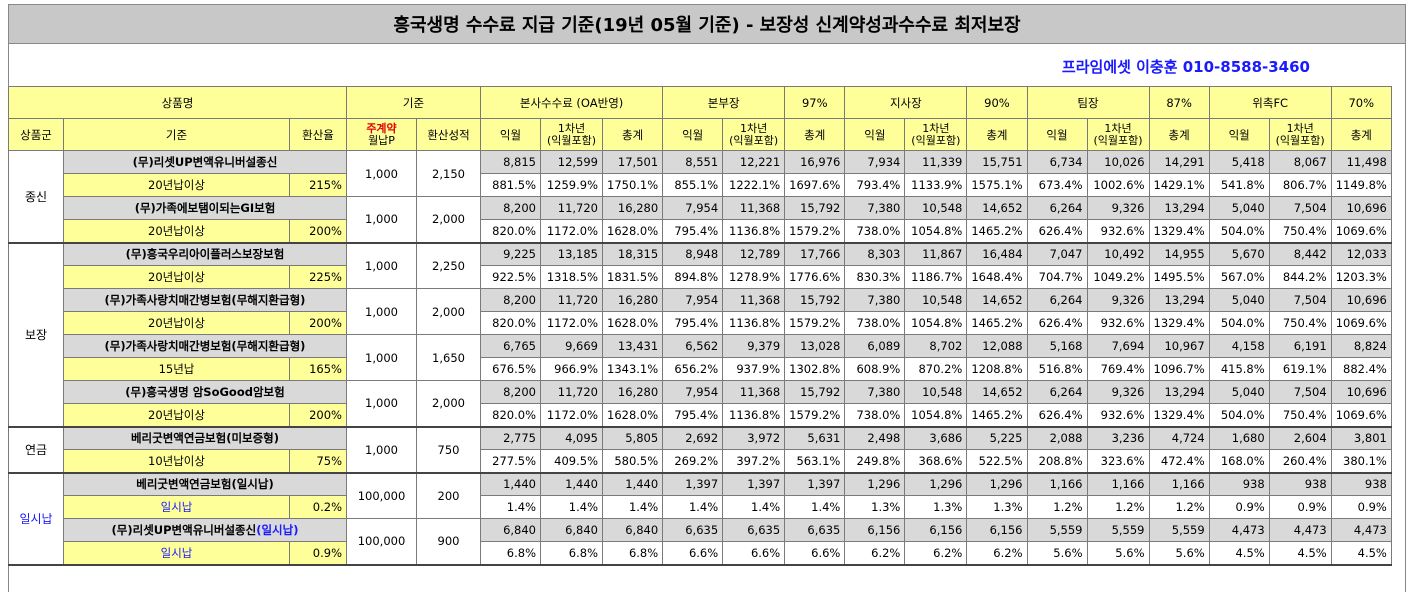 The width and height of the screenshot is (1414, 592). What do you see at coordinates (205, 254) in the screenshot?
I see `product-name-text: (무)흥국우리아이플러스보장보험` at bounding box center [205, 254].